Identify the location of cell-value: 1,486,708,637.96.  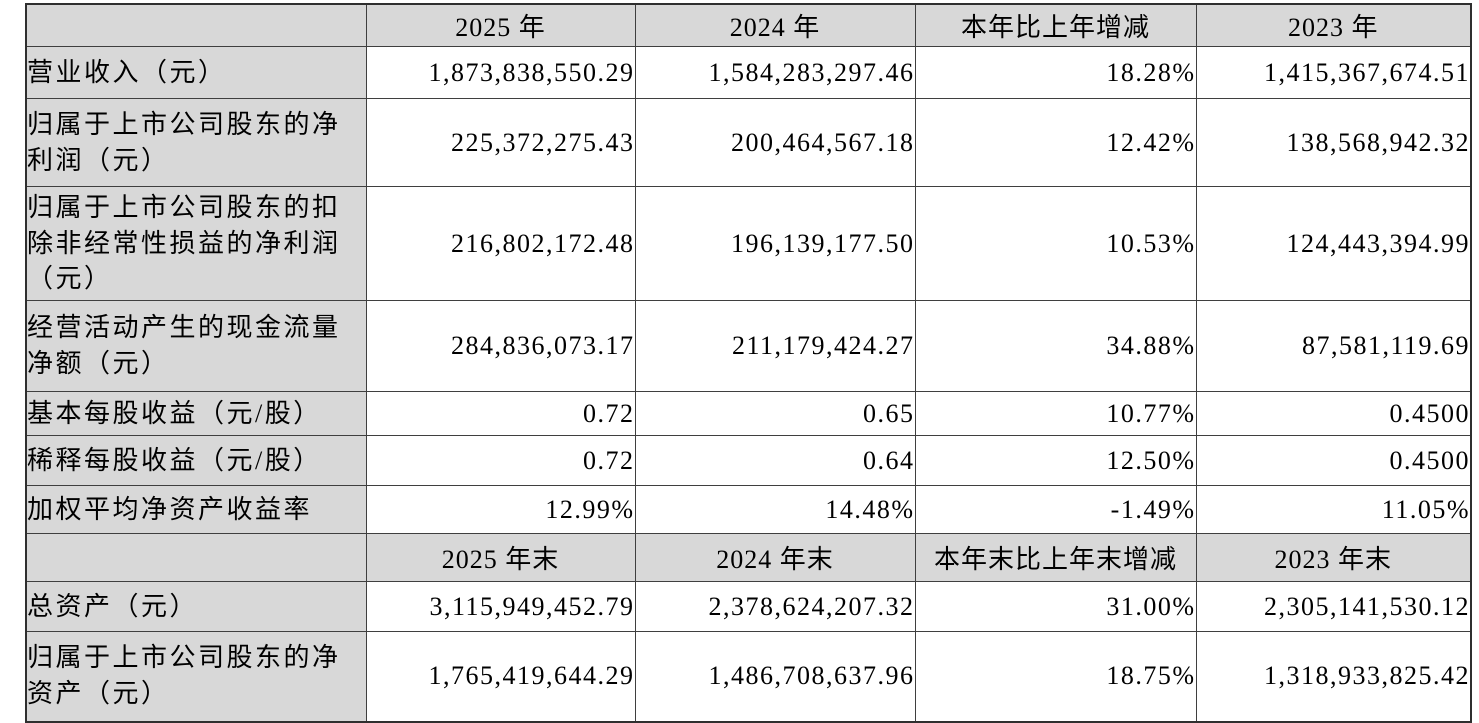
(775, 676).